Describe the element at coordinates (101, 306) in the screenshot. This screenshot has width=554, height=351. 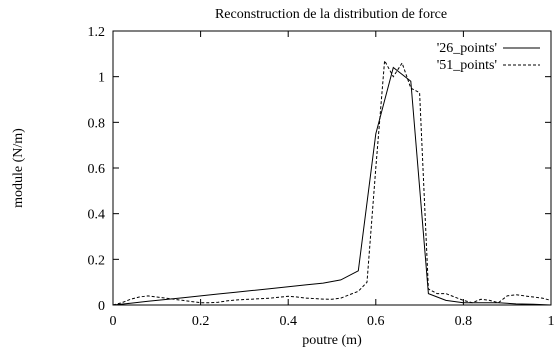
I see `y-tick-label: 0` at that location.